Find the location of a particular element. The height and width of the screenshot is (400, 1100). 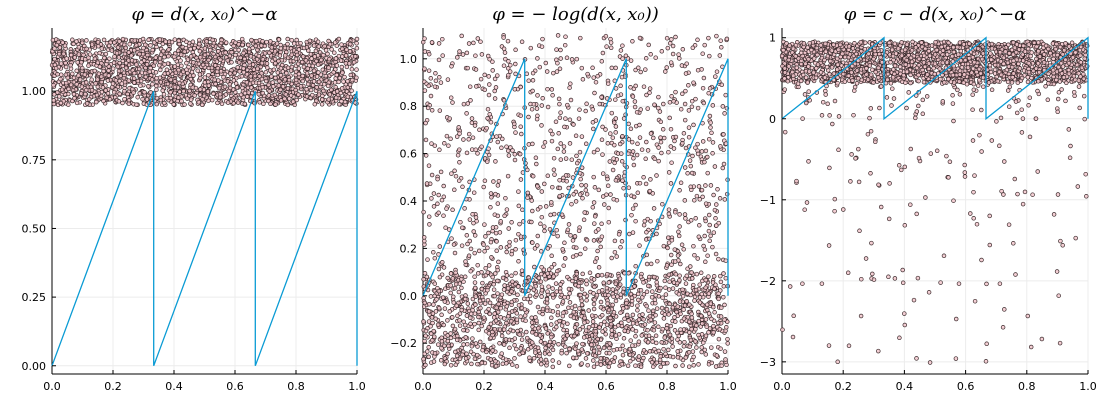

chart-title: φ = d(x, x₀)^−α is located at coordinates (205, 14).